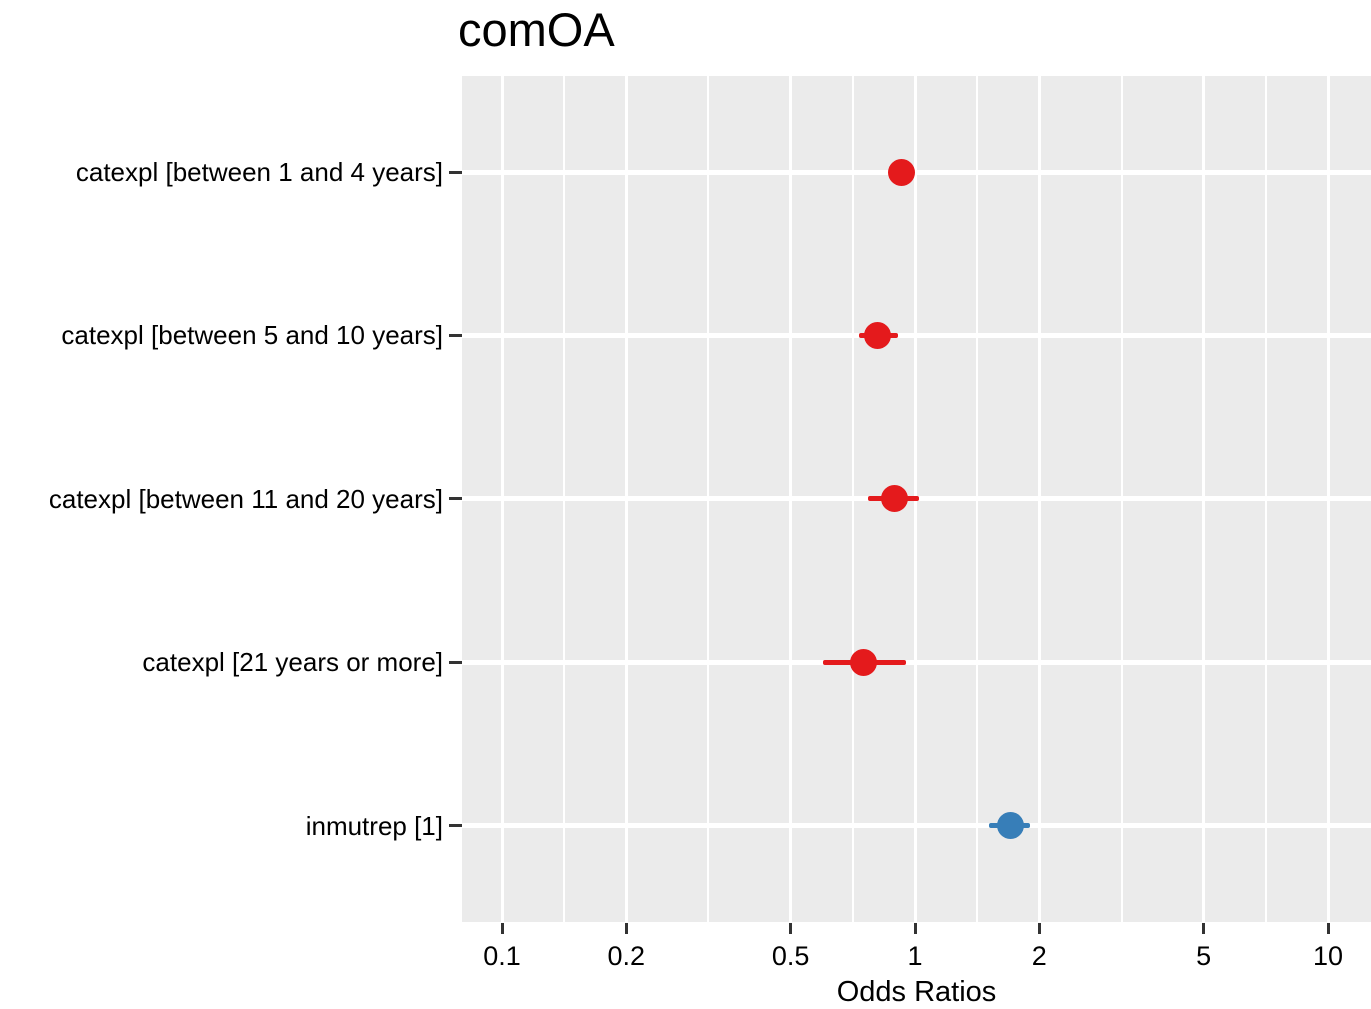 The height and width of the screenshot is (1009, 1371). I want to click on y-axis-term-label: inmutrep [1], so click(374, 825).